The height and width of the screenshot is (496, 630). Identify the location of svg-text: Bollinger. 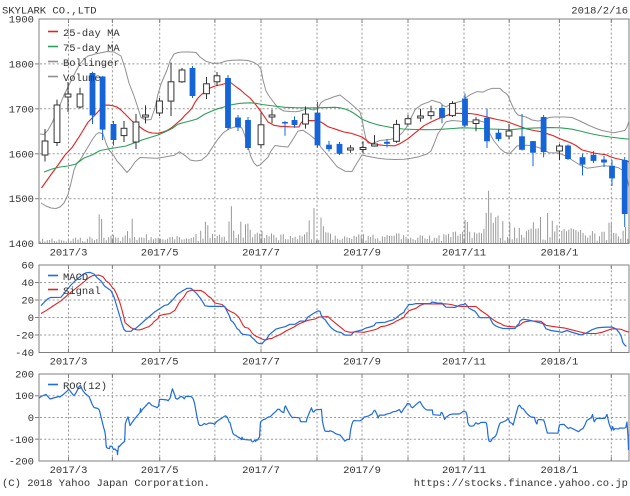
(91, 64).